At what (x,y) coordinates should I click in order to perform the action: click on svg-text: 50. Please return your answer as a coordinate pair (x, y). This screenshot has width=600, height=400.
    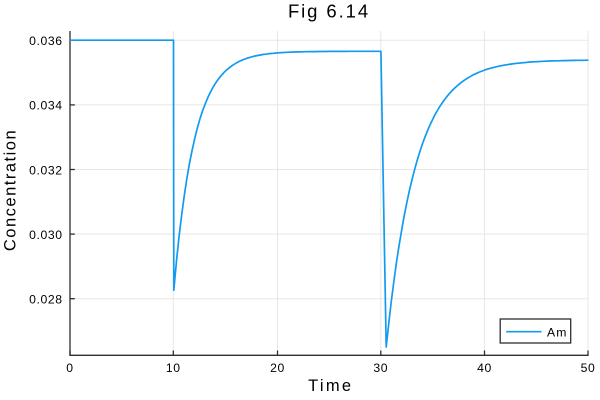
    Looking at the image, I should click on (588, 368).